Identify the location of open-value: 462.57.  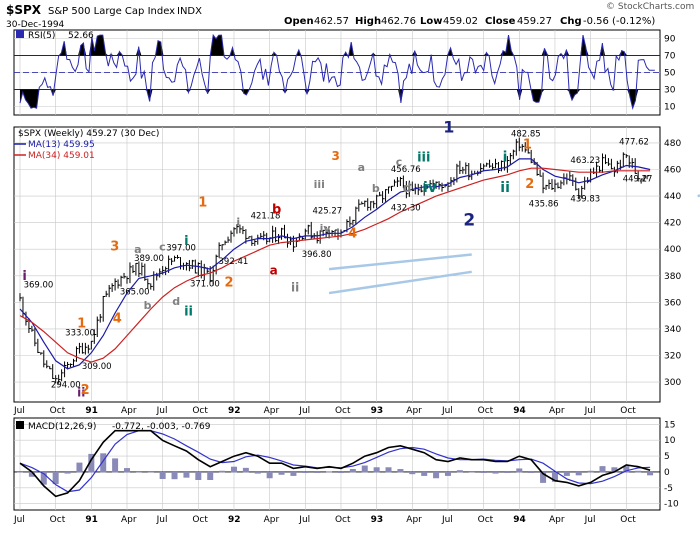
(331, 21).